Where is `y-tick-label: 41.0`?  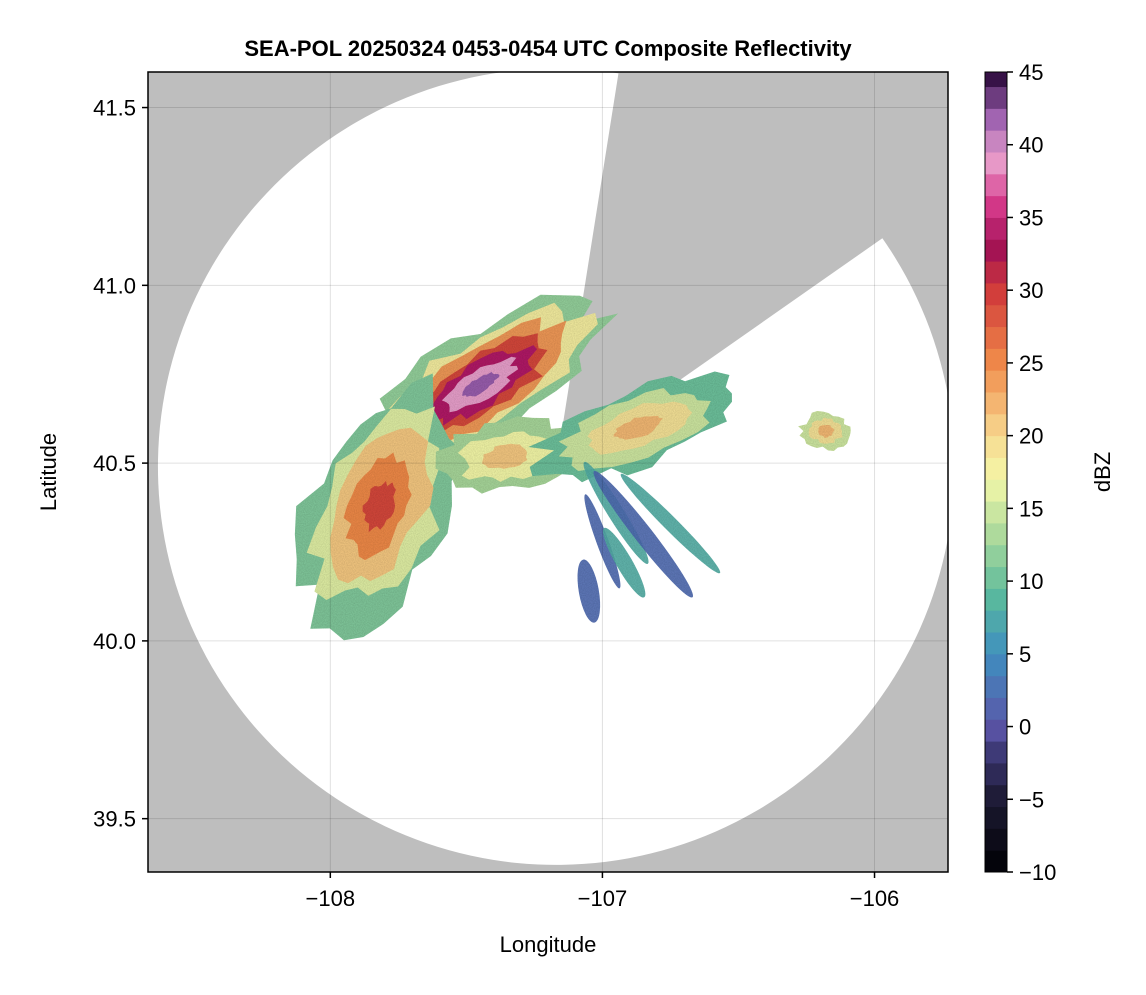
y-tick-label: 41.0 is located at coordinates (114, 285).